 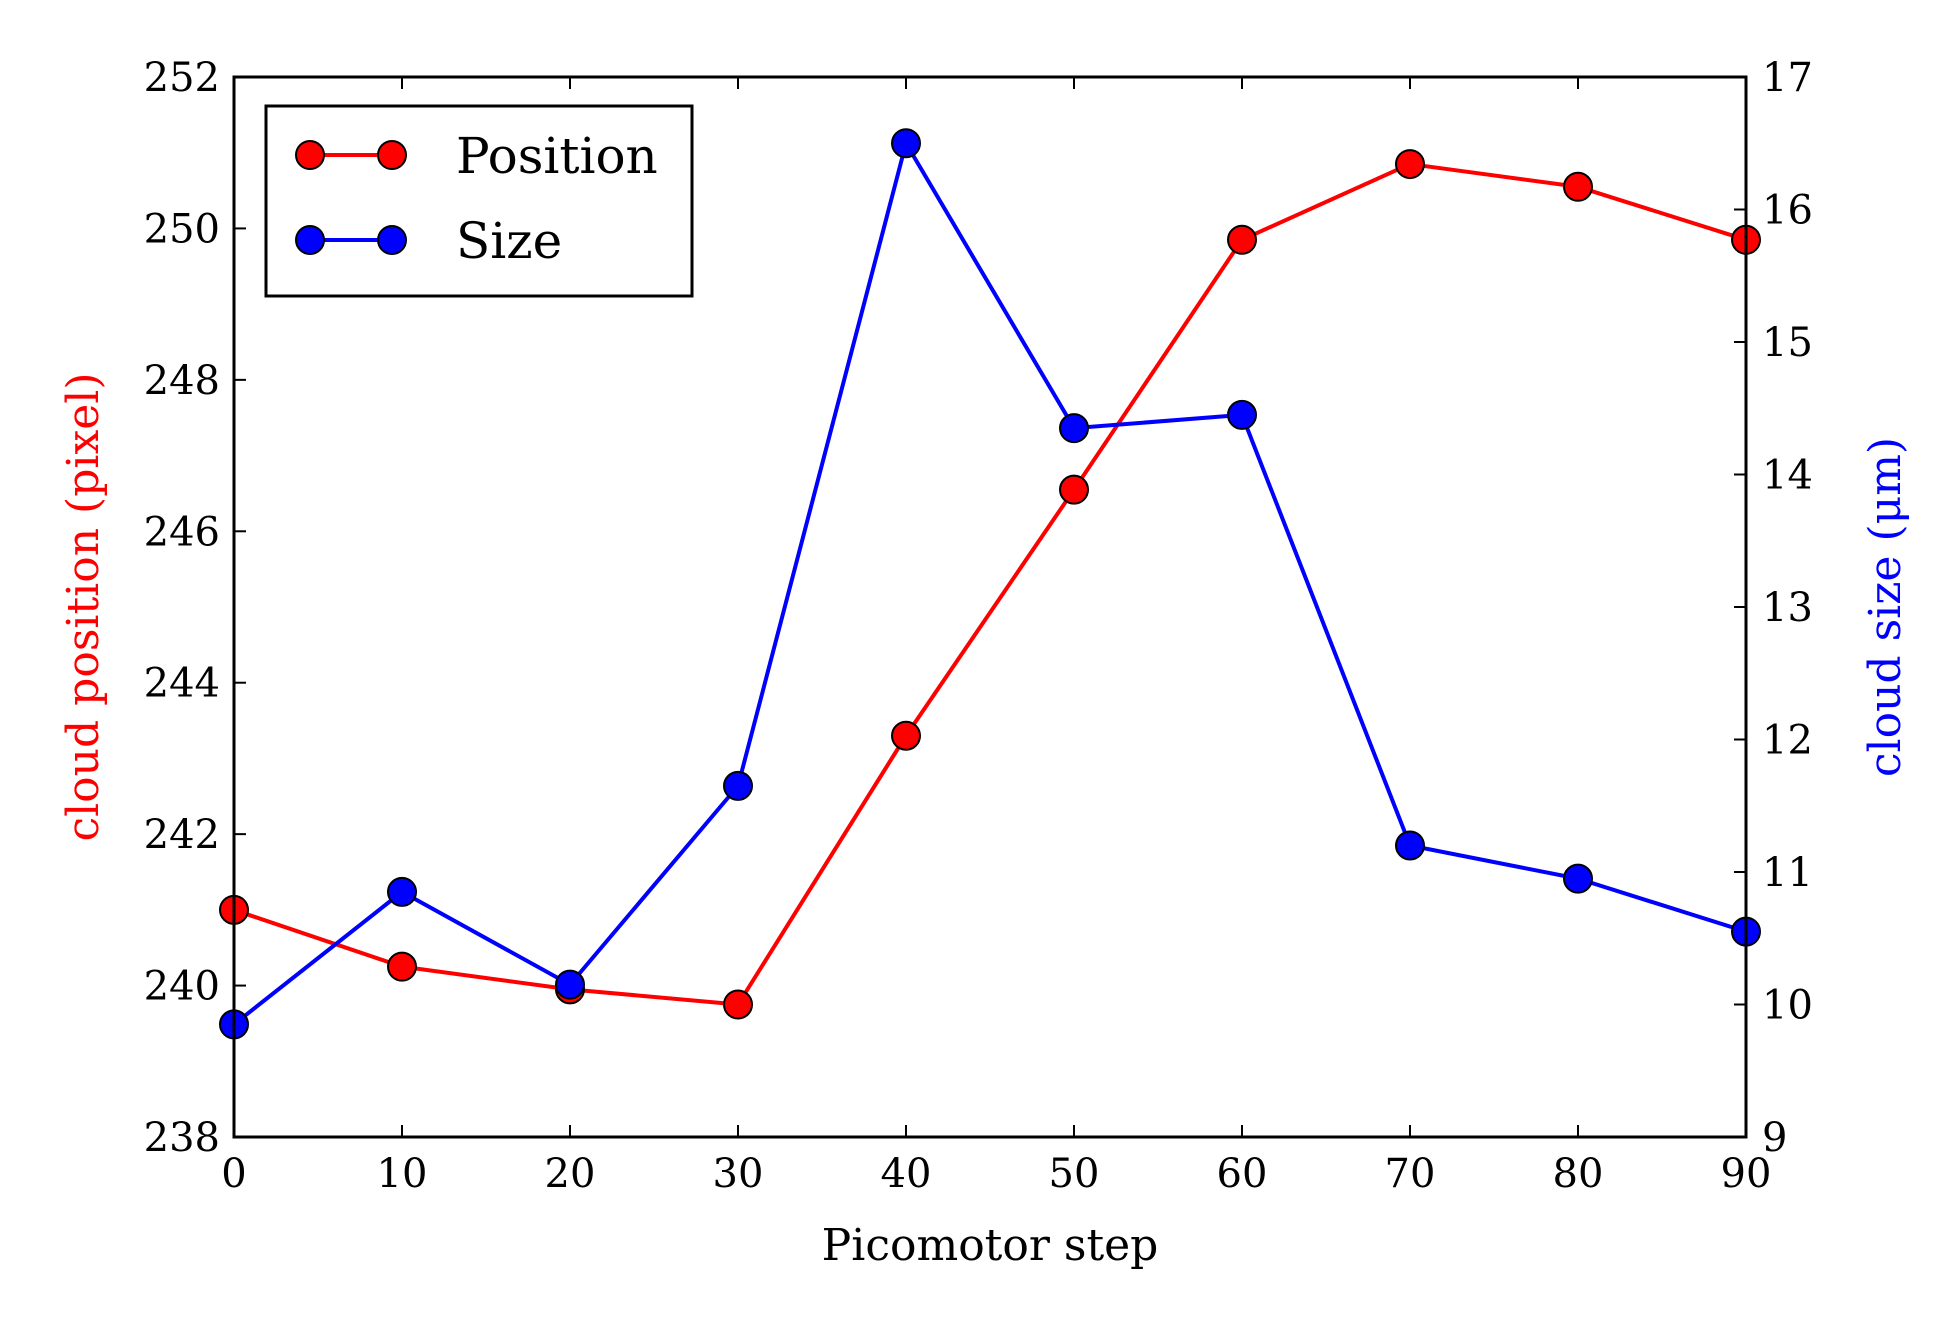 I want to click on x-tick-label: 30, so click(x=738, y=1174).